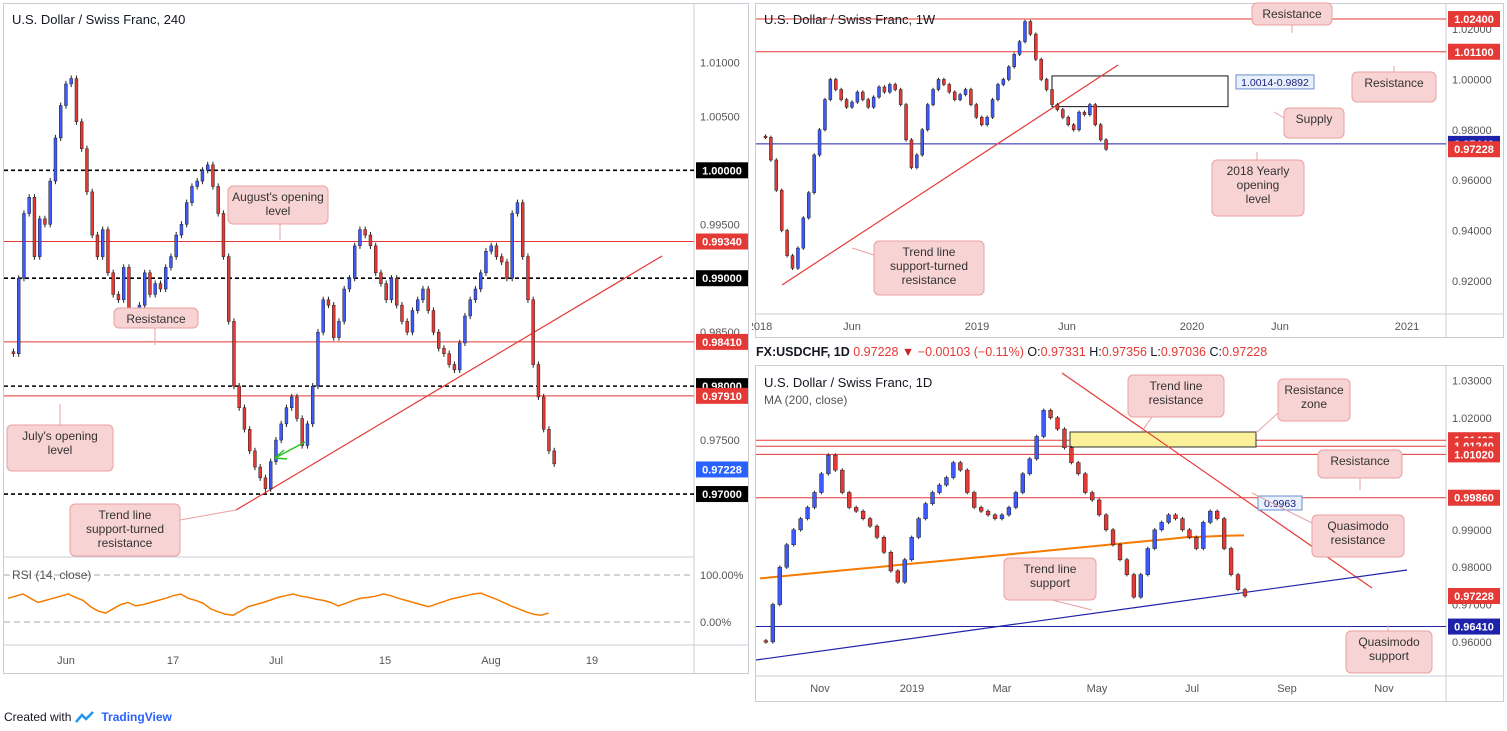  I want to click on annotation-text: Trend line support-turned resistance, so click(929, 266).